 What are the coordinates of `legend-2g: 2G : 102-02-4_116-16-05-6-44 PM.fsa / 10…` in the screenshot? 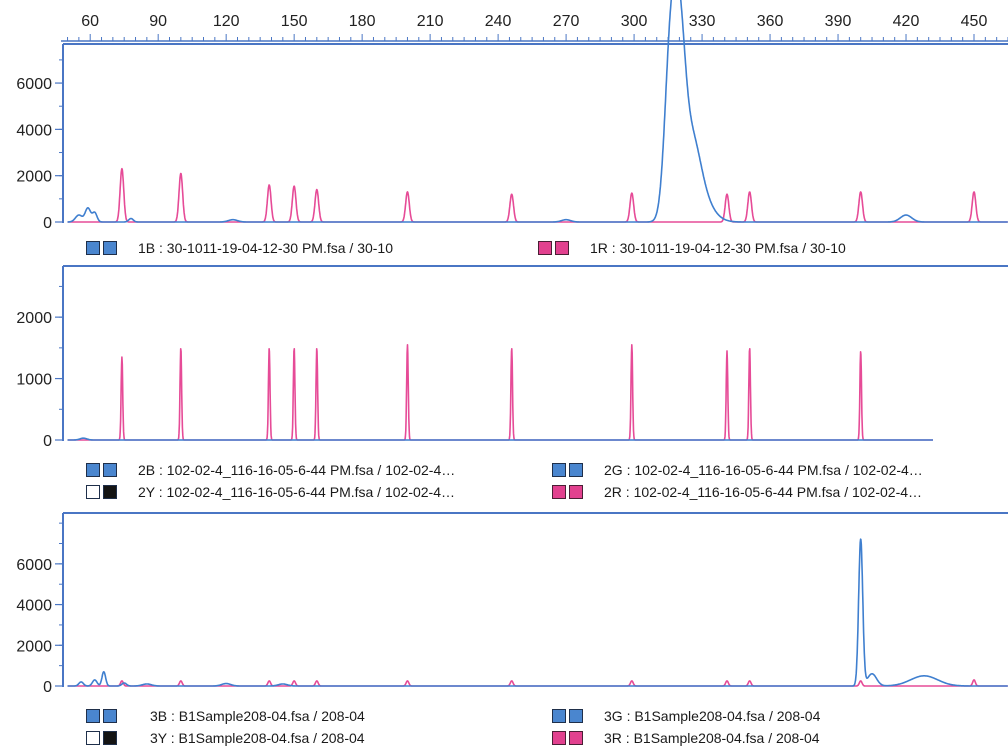 It's located at (737, 470).